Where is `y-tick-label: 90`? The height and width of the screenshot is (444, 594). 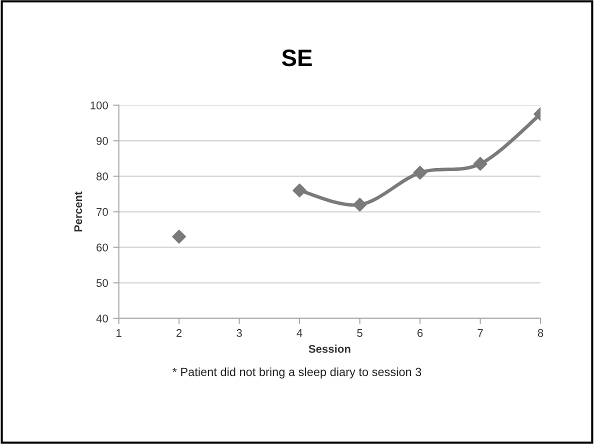 y-tick-label: 90 is located at coordinates (102, 141).